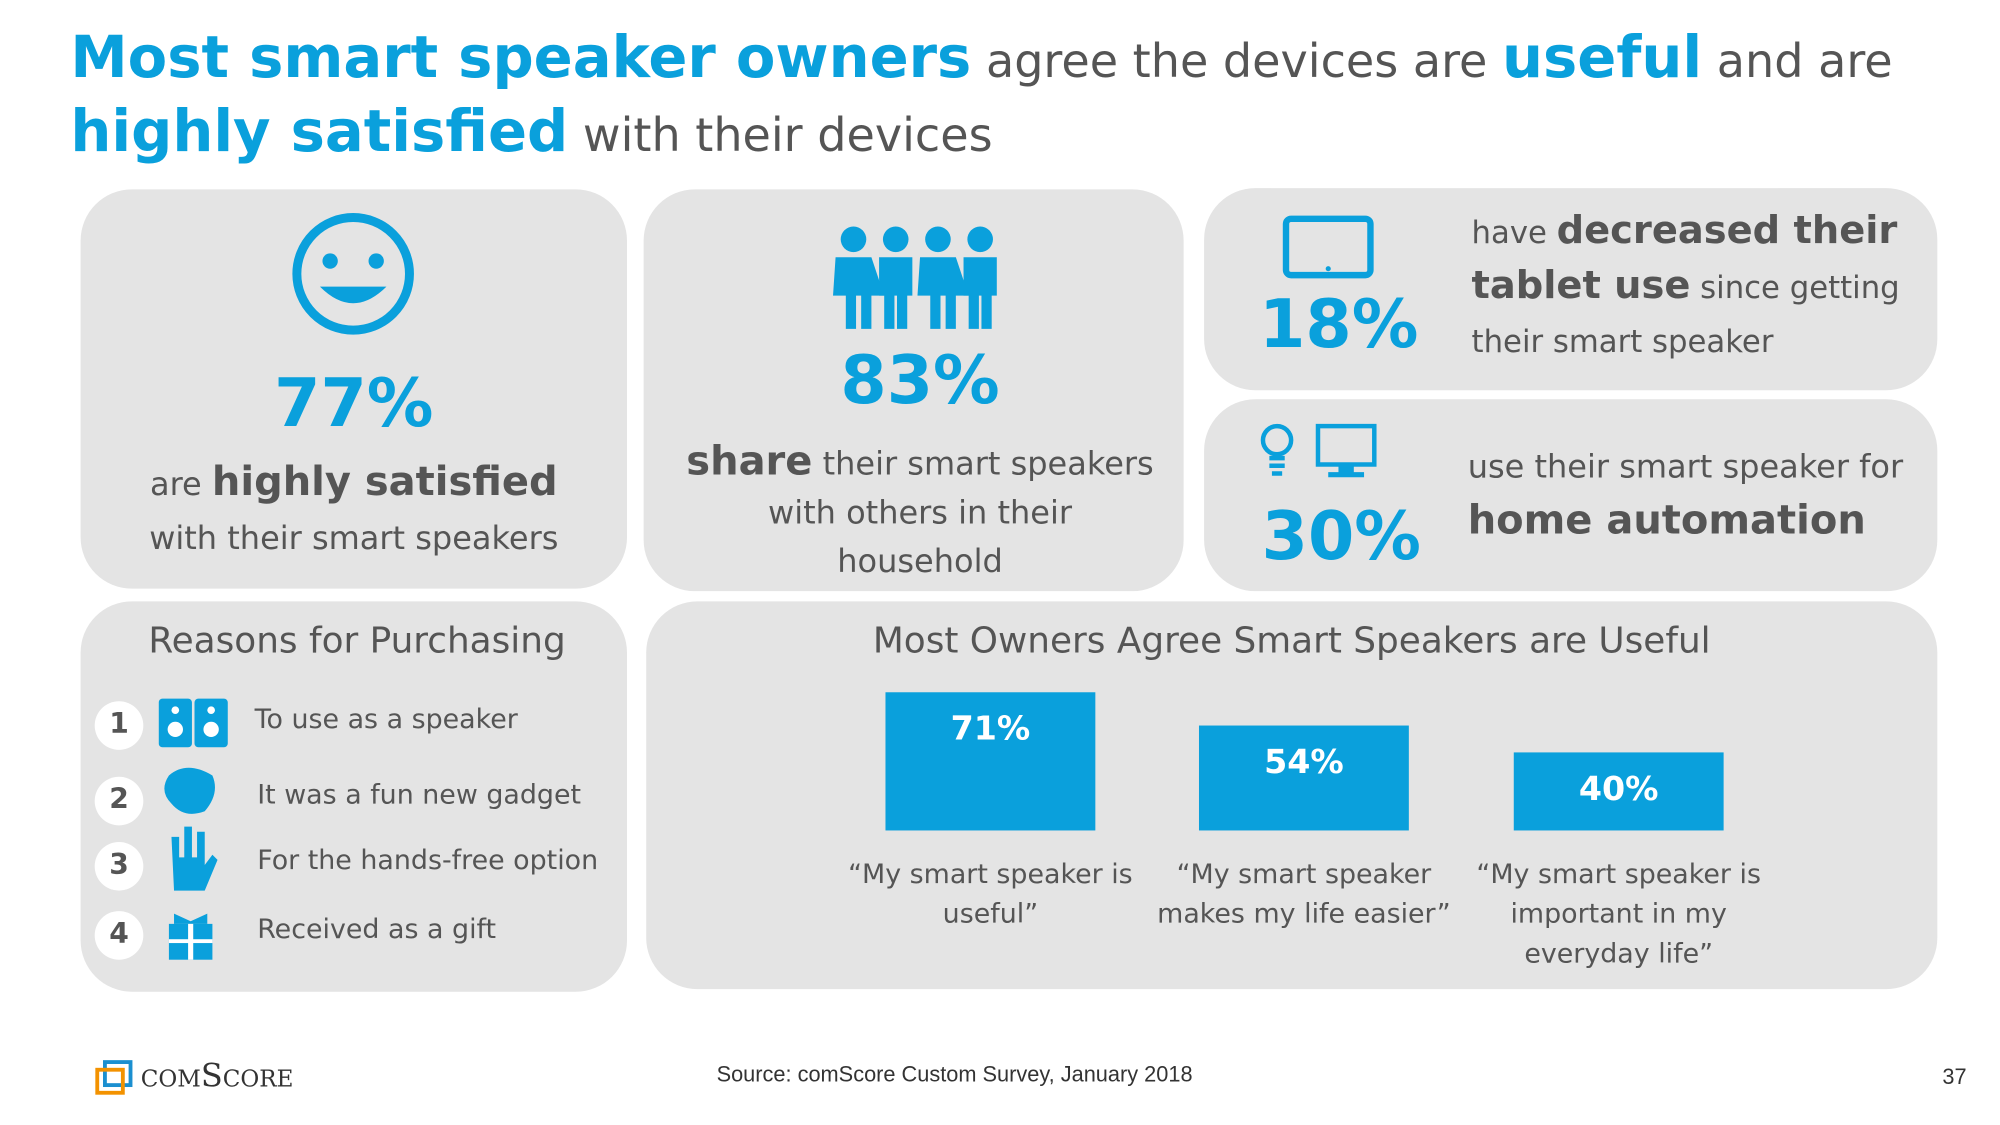 The width and height of the screenshot is (2000, 1125). Describe the element at coordinates (1318, 450) in the screenshot. I see `bulb-monitor-icon` at that location.